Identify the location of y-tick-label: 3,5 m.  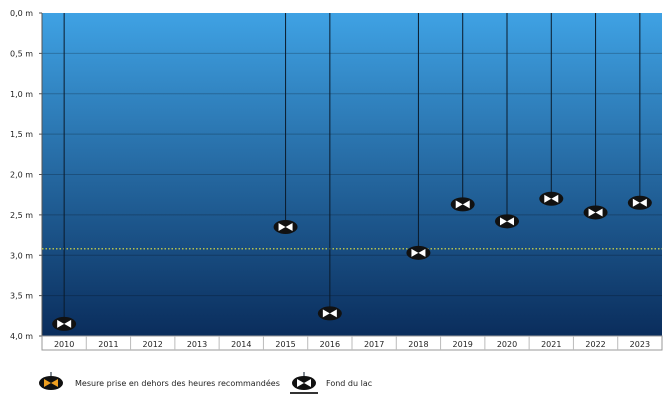
(21, 296).